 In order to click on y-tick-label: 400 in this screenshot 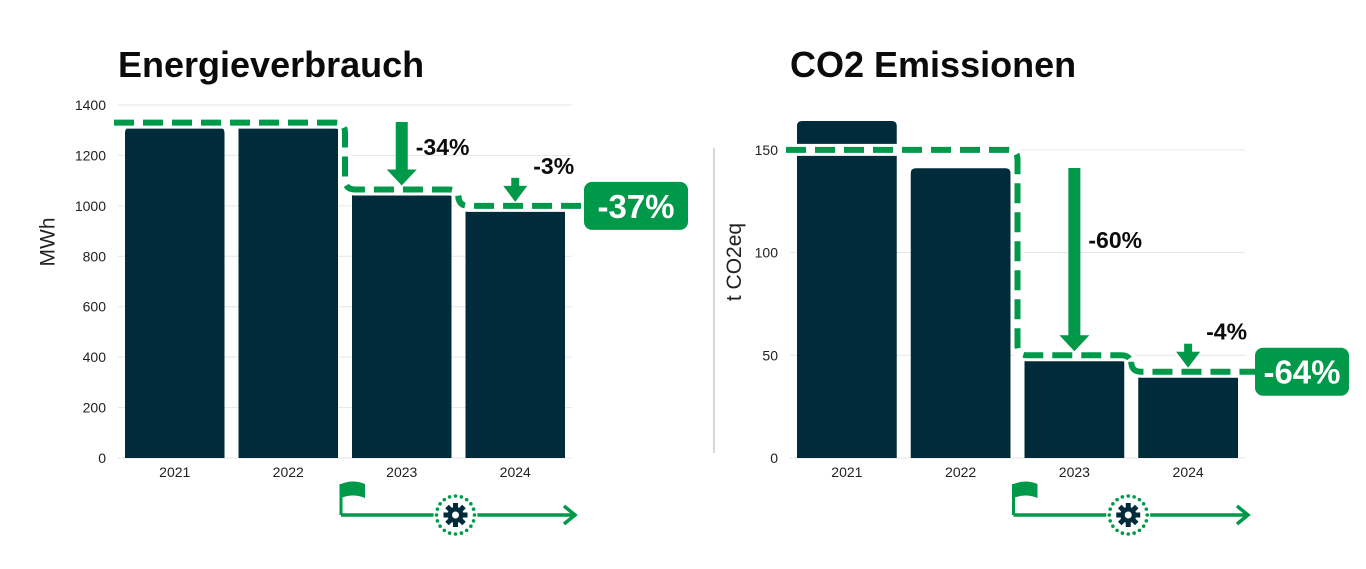, I will do `click(95, 357)`.